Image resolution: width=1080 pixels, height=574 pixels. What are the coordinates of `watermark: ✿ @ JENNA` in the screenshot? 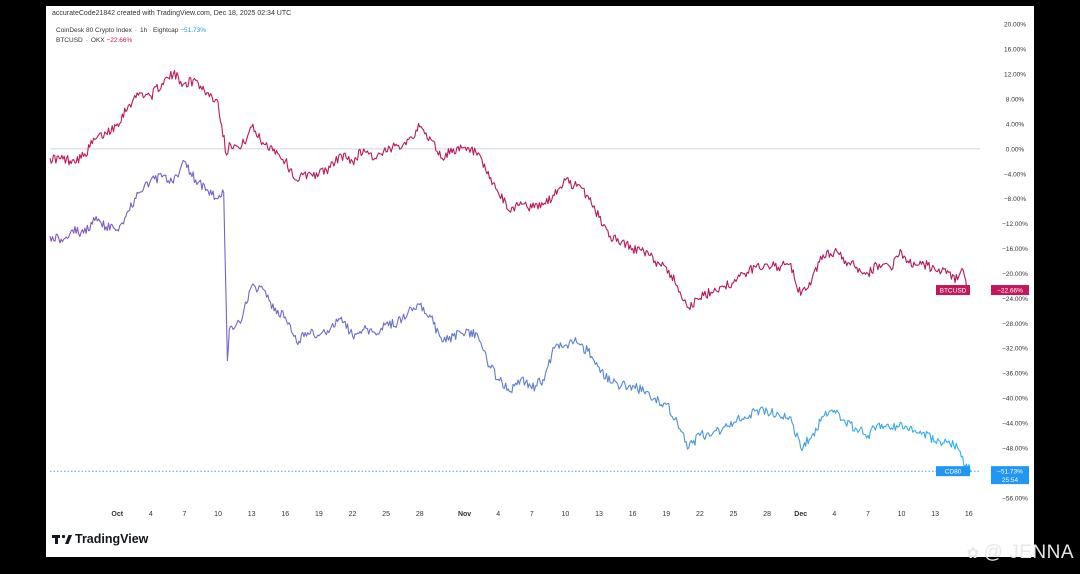 It's located at (1020, 553).